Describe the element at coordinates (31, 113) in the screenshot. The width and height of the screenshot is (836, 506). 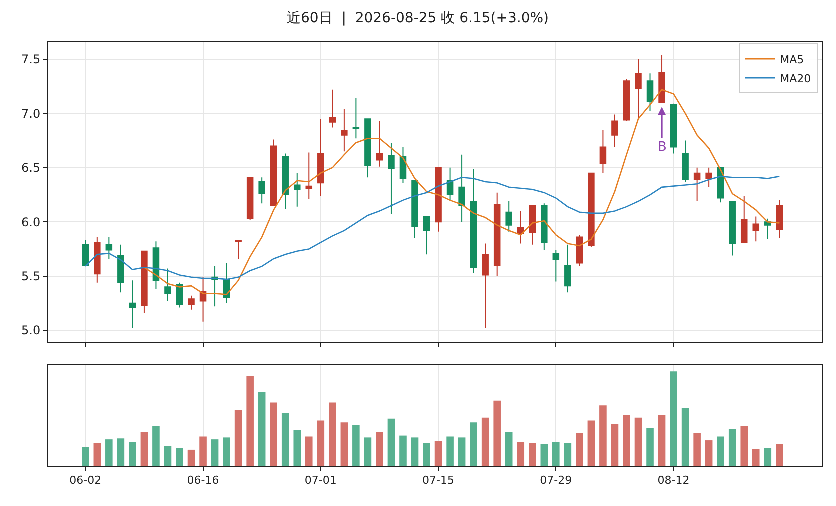
I see `y-tick-label: 7.0` at that location.